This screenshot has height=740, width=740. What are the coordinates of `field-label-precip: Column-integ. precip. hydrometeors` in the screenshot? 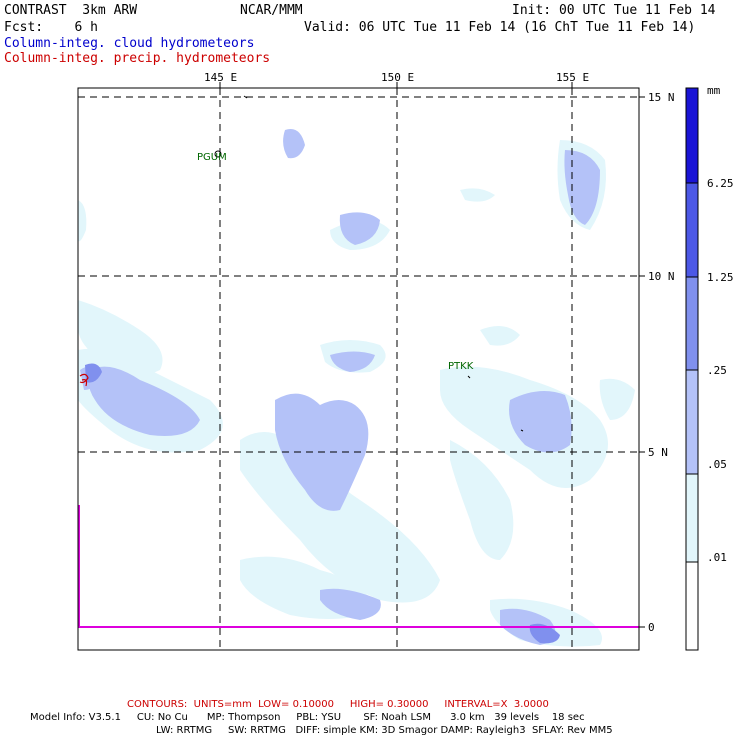 It's located at (137, 58).